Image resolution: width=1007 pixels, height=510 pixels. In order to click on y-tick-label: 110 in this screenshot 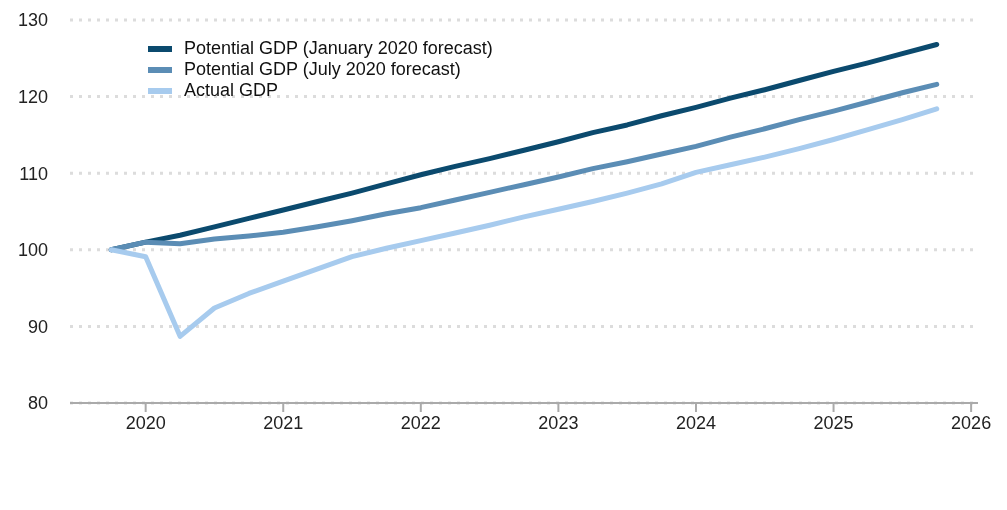, I will do `click(33, 173)`.